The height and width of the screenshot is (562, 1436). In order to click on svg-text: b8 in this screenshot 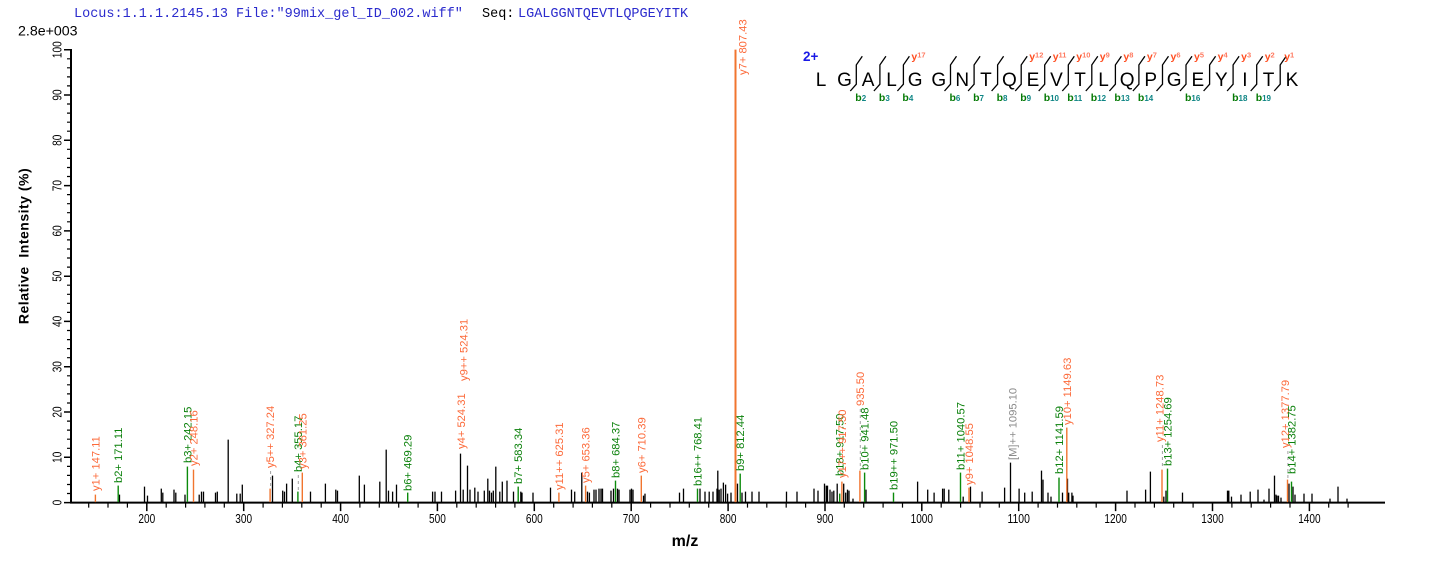, I will do `click(1002, 98)`.